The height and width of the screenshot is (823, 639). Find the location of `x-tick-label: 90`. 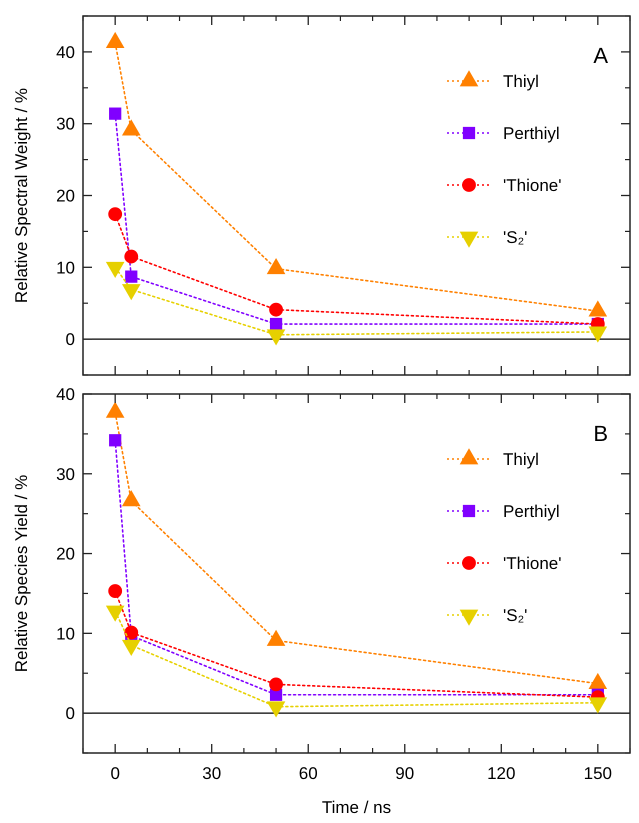

x-tick-label: 90 is located at coordinates (404, 773).